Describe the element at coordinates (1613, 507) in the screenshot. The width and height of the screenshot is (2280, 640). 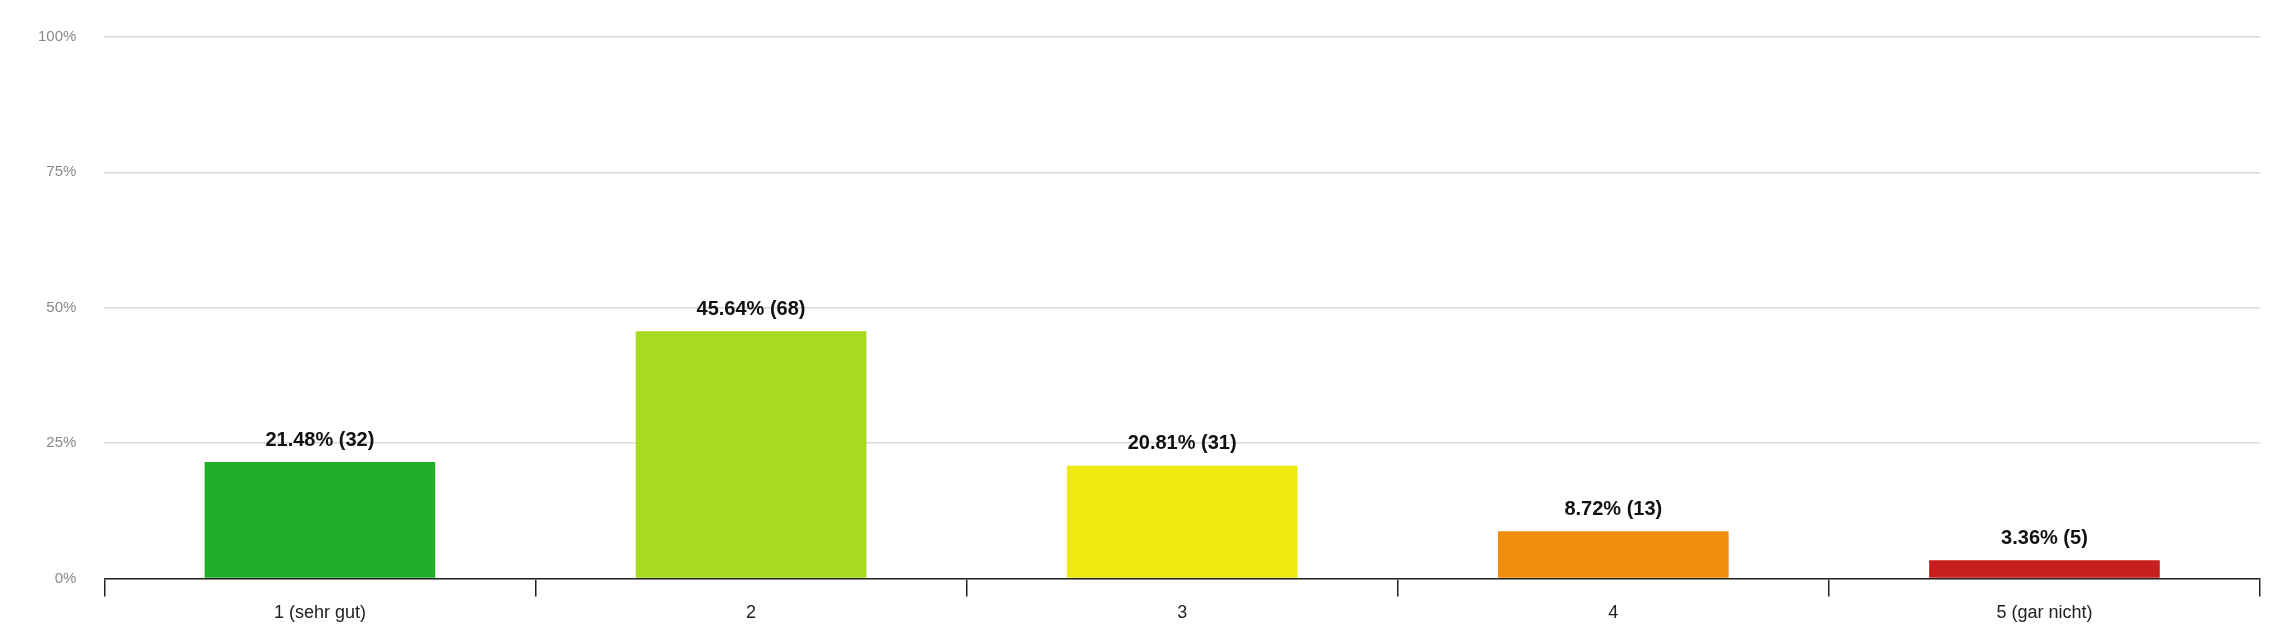
I see `data-label: 8.72% (13)` at that location.